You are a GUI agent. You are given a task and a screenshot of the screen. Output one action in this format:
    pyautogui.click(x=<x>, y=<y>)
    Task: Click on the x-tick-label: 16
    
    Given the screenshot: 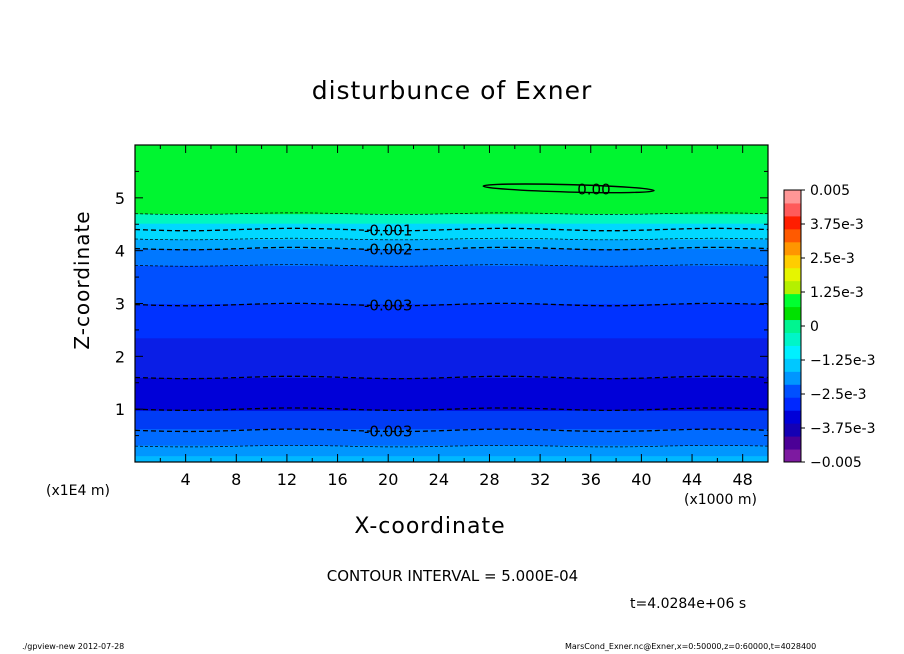 What is the action you would take?
    pyautogui.click(x=337, y=479)
    